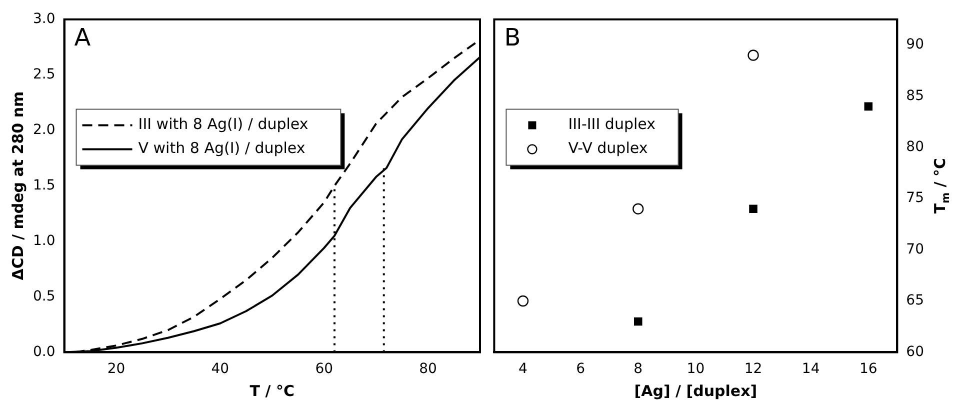 Image resolution: width=965 pixels, height=405 pixels. What do you see at coordinates (868, 369) in the screenshot?
I see `x-tick-label: 16` at bounding box center [868, 369].